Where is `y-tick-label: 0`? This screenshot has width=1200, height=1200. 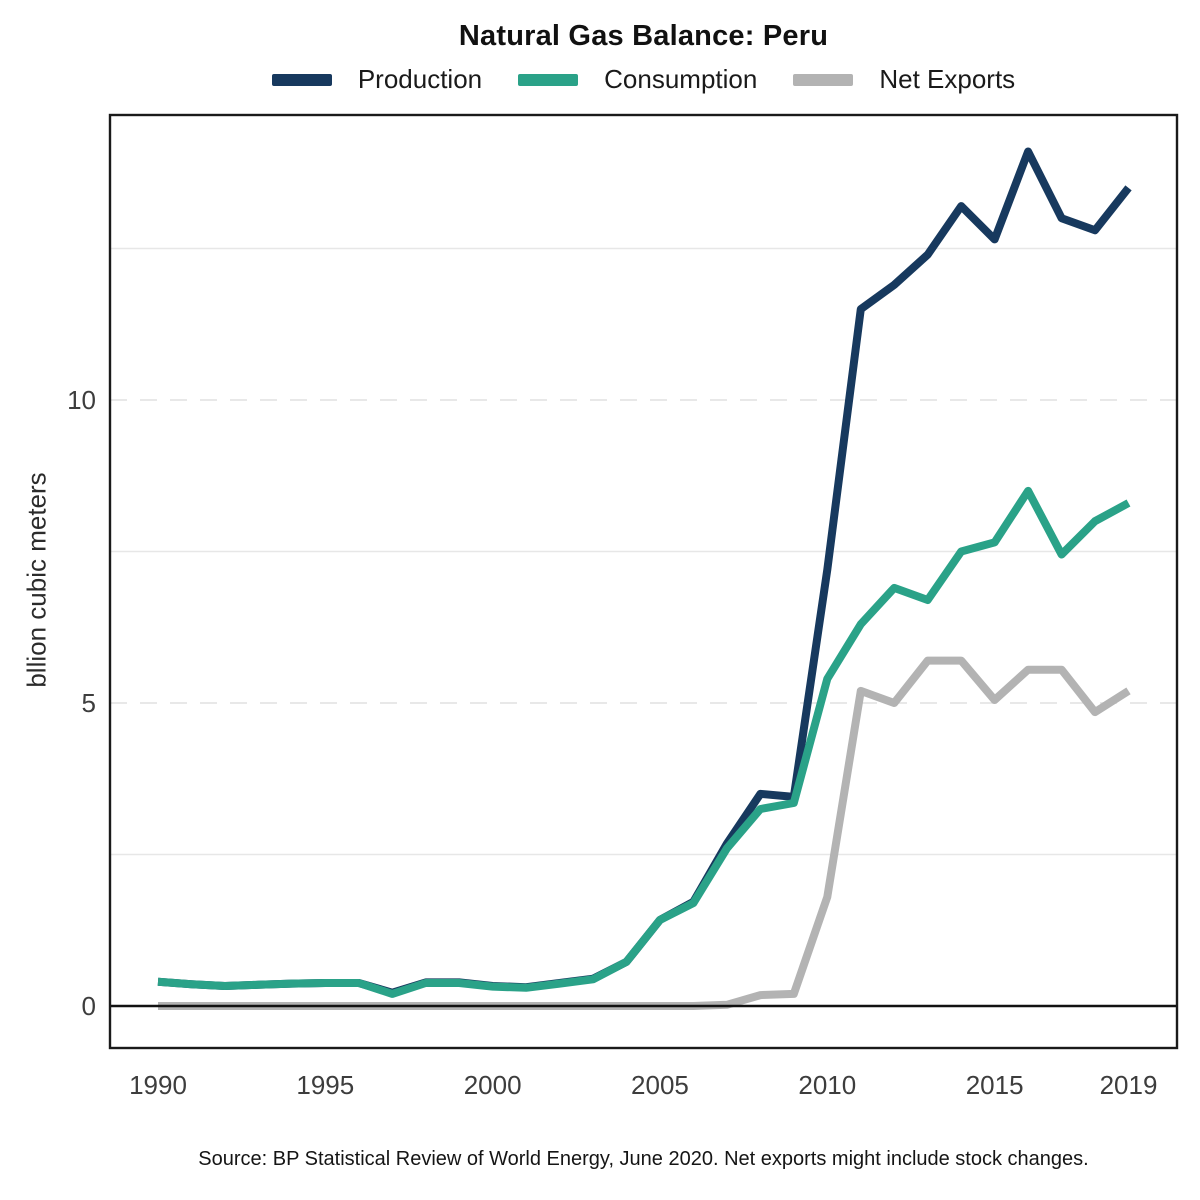
y-tick-label: 0 is located at coordinates (89, 1006).